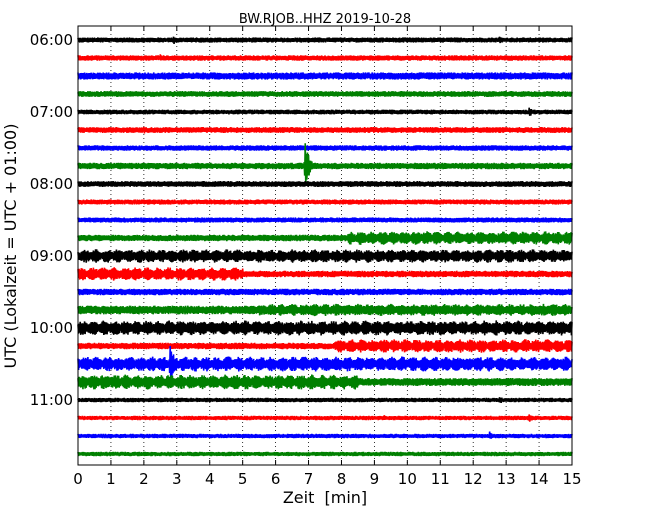 Image resolution: width=650 pixels, height=520 pixels. I want to click on x-axis-label: Zeit [min], so click(325, 497).